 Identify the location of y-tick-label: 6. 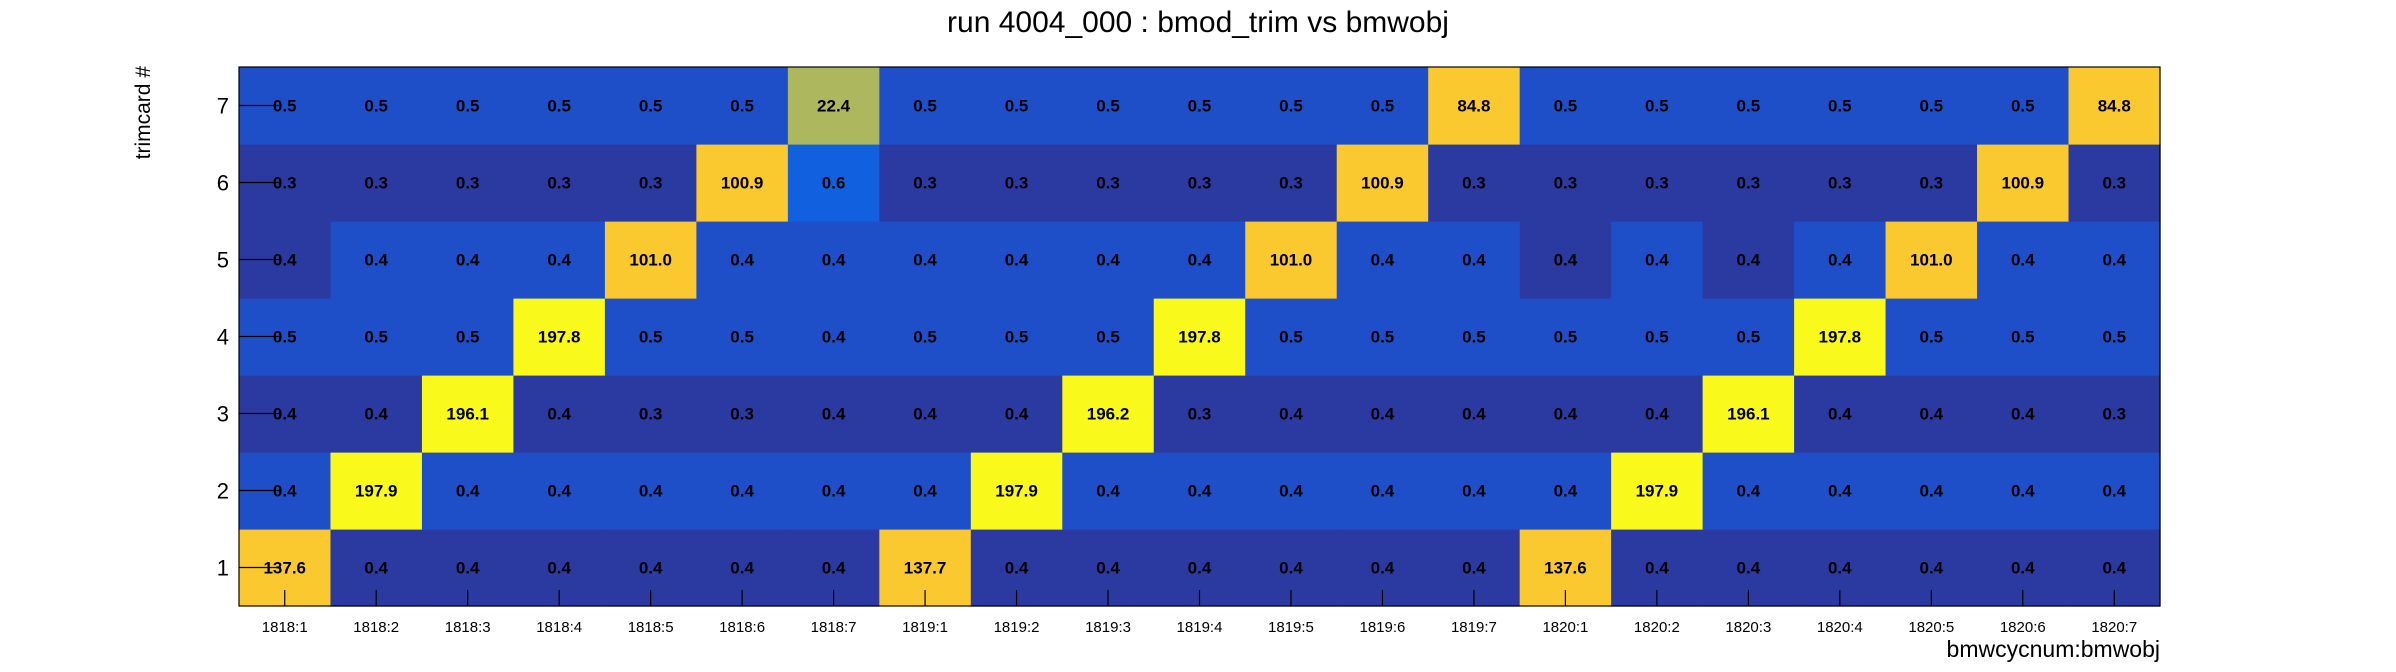
(223, 183).